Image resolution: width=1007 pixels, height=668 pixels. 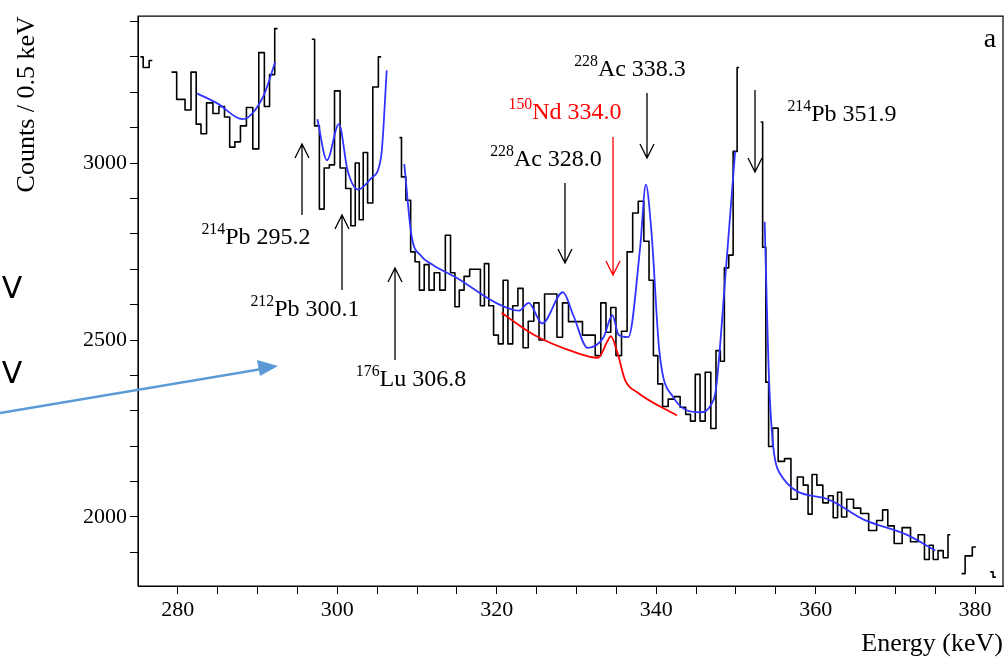 What do you see at coordinates (816, 608) in the screenshot?
I see `x-tick-label: 360` at bounding box center [816, 608].